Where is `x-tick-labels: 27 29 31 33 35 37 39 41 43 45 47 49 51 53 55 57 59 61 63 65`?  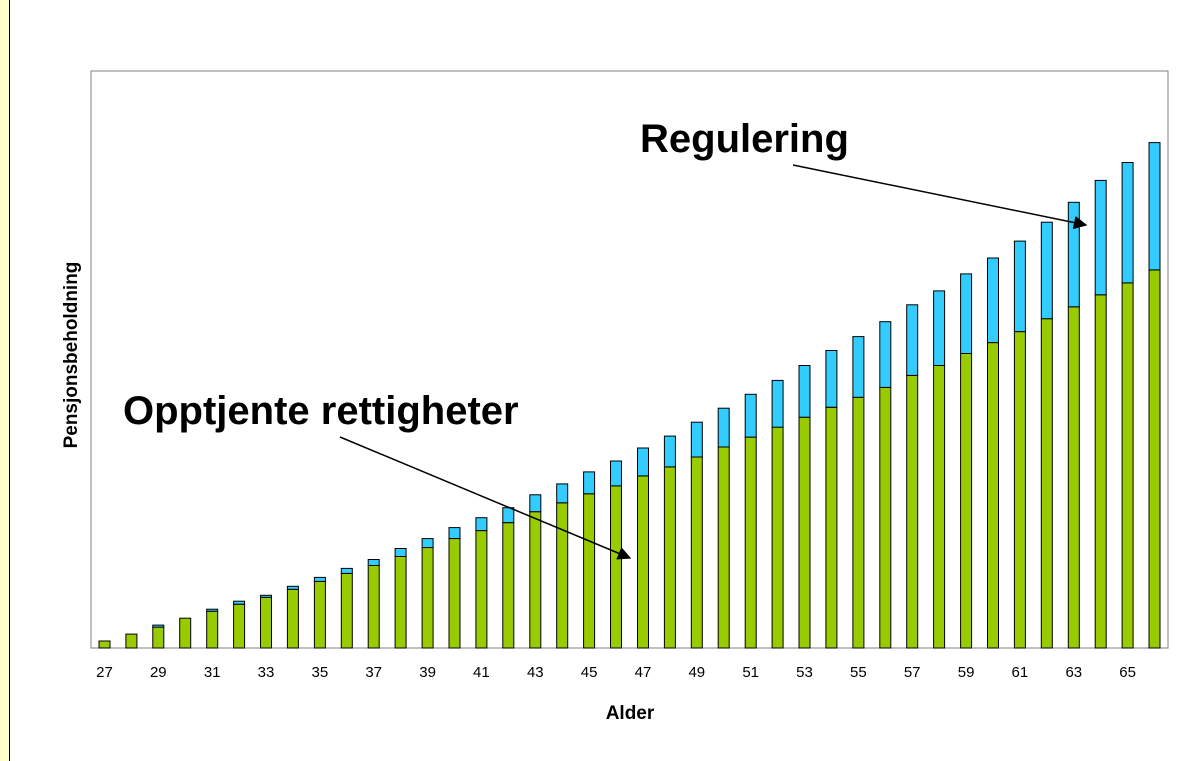
x-tick-labels: 27 29 31 33 35 37 39 41 43 45 47 49 51 53 55 57 59 61 63 65 is located at coordinates (616, 672).